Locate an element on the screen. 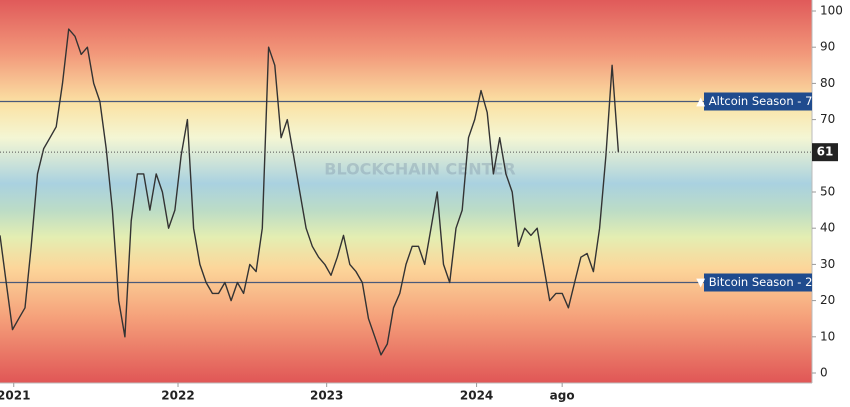 This screenshot has height=407, width=850. x-tick-label: 2024 is located at coordinates (476, 396).